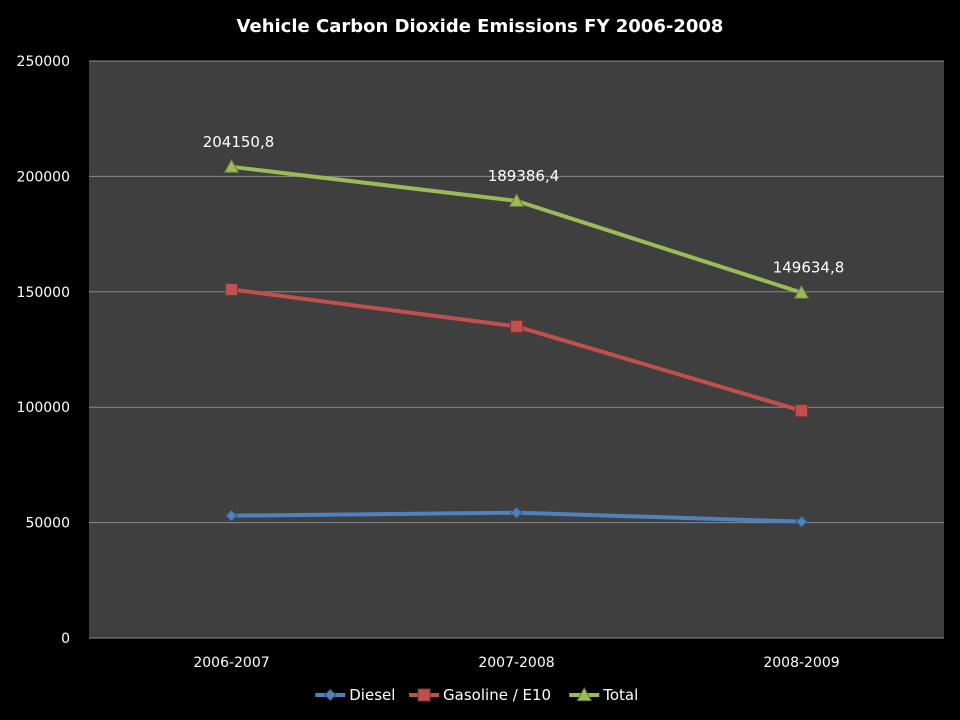 The height and width of the screenshot is (720, 960). Describe the element at coordinates (43, 350) in the screenshot. I see `y-axis-tick-labels: 0 50000 100000 150000 200000 250000` at that location.